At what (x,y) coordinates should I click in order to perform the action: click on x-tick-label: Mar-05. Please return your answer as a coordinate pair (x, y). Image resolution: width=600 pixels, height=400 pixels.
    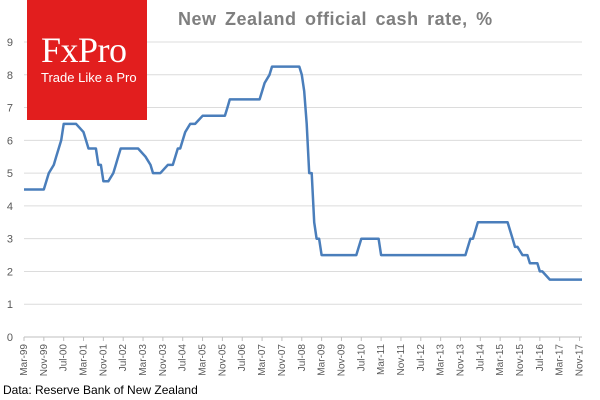
    Looking at the image, I should click on (203, 360).